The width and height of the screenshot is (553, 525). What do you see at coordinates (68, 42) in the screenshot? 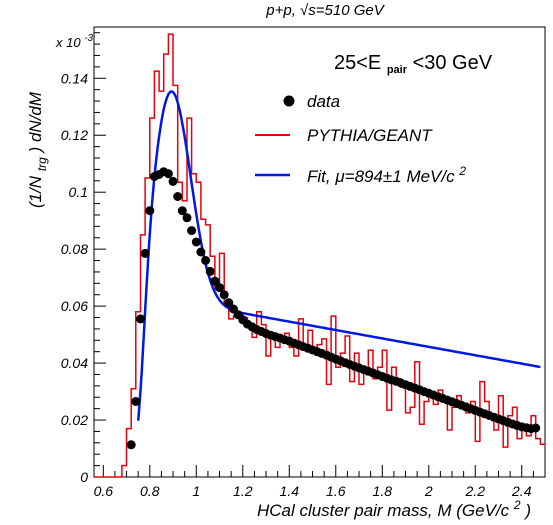
I see `y-multiplier-base: x 10` at bounding box center [68, 42].